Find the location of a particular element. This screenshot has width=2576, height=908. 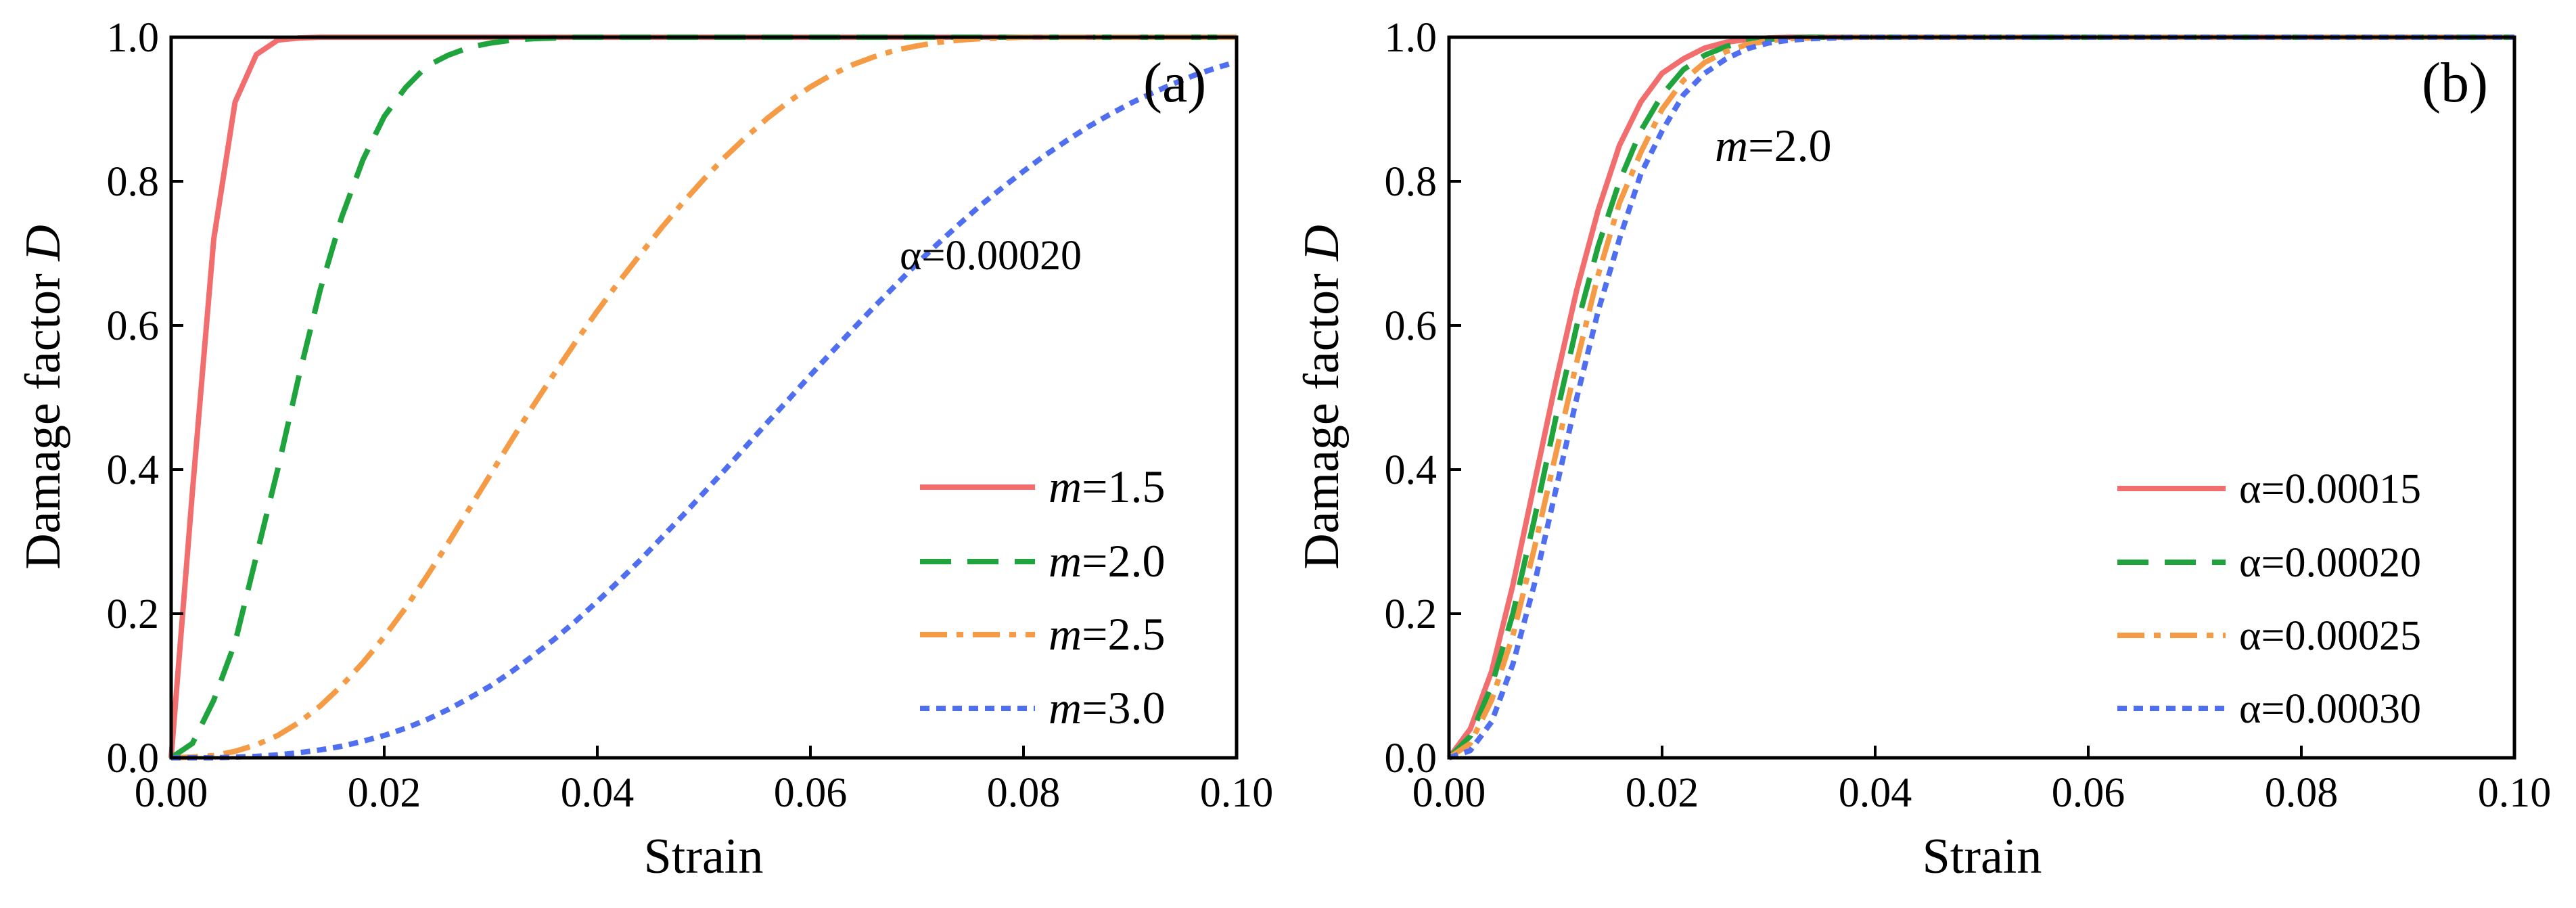

legend-label-value: =3.0 is located at coordinates (1123, 707).